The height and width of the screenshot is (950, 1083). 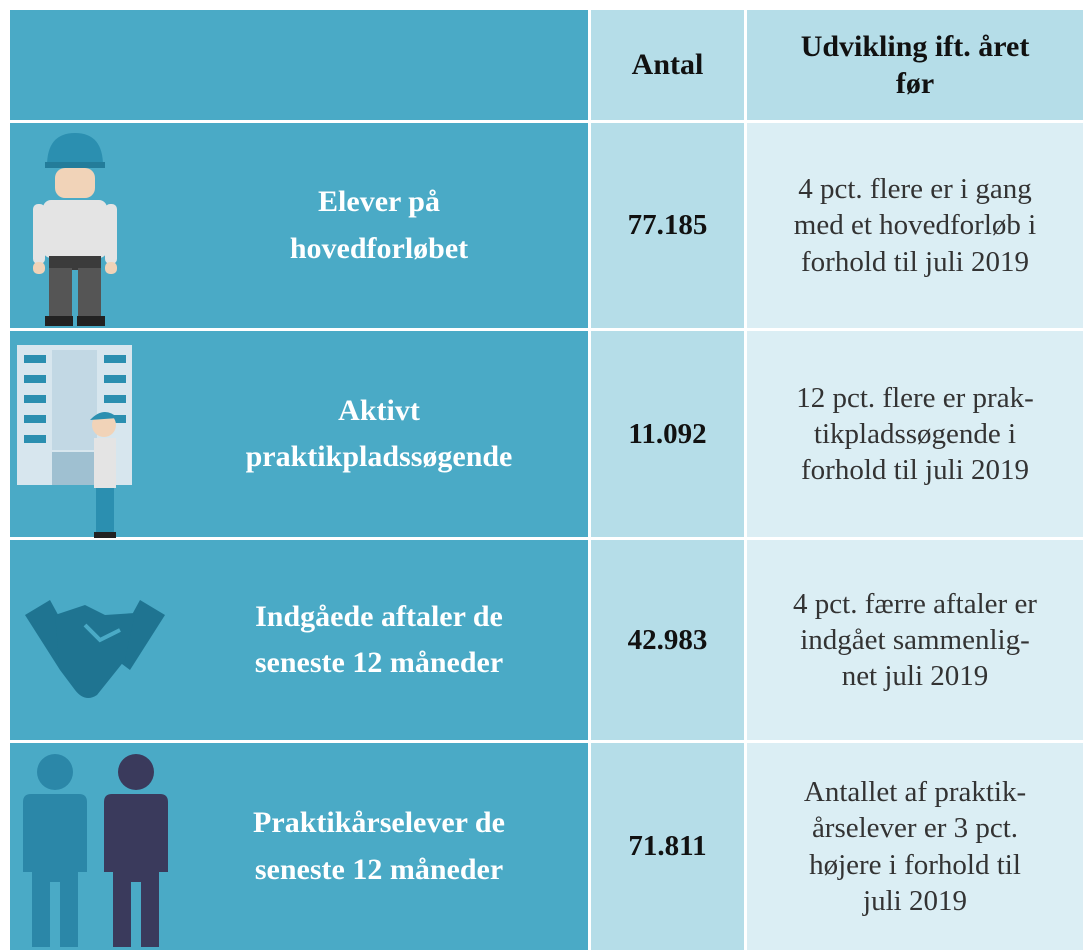 I want to click on worker-icon, so click(x=75, y=229).